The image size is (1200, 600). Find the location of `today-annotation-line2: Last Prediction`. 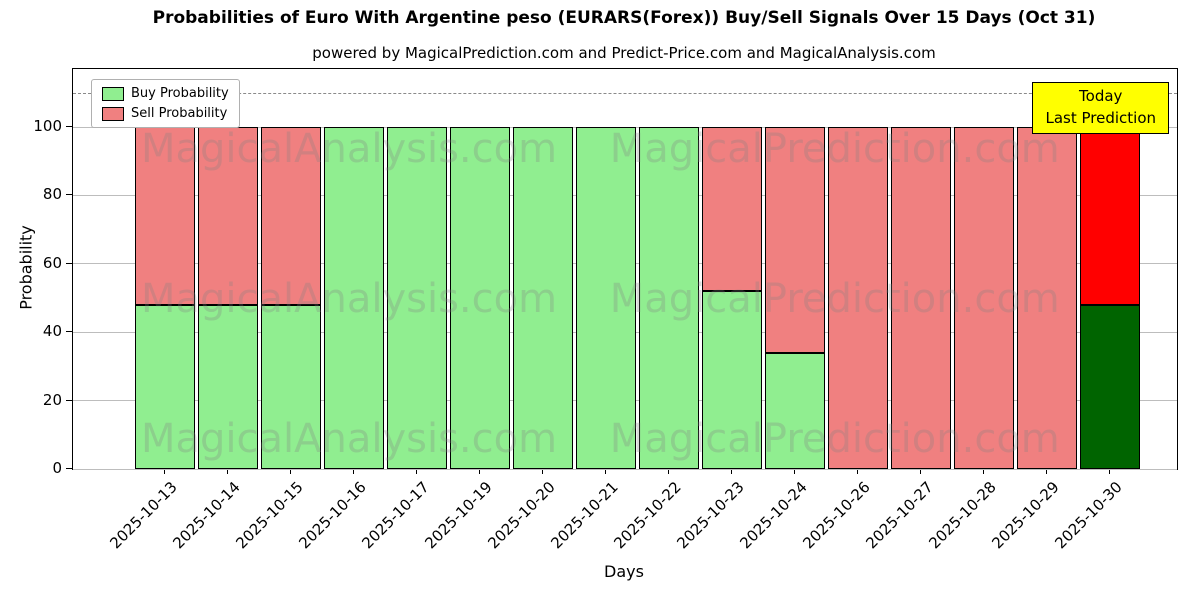

today-annotation-line2: Last Prediction is located at coordinates (1100, 117).